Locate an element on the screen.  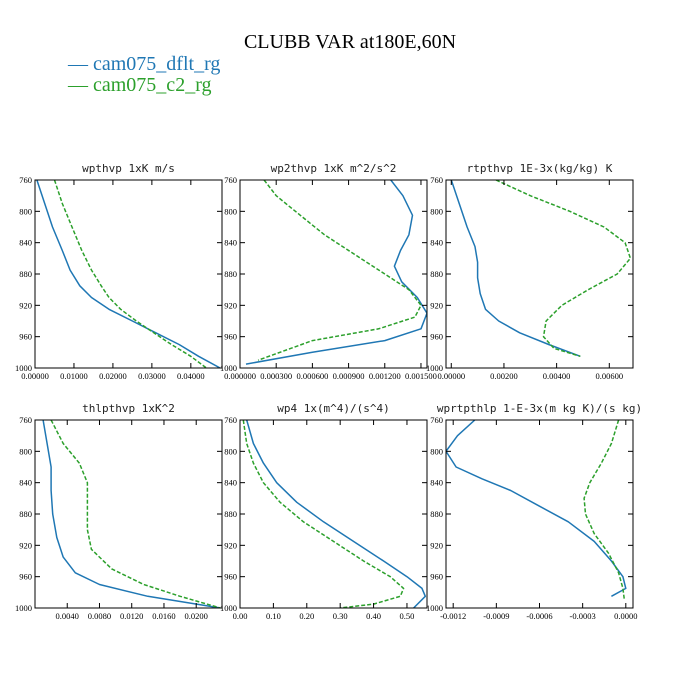
figure-title: CLUBB VAR at180E,60N is located at coordinates (350, 42).